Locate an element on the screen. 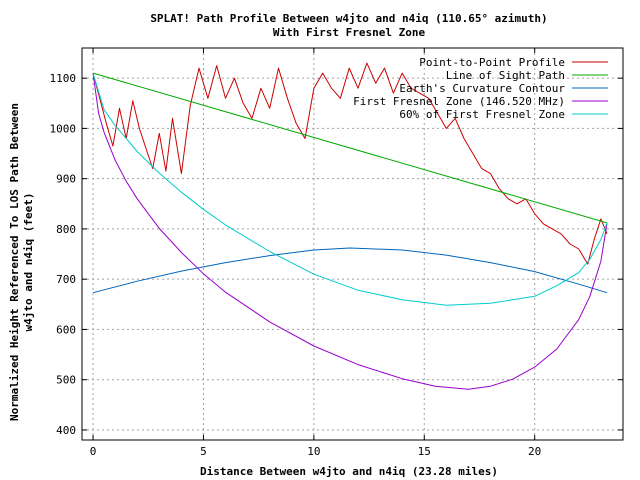 This screenshot has width=640, height=480. legend-label-1: Line of Sight Path is located at coordinates (505, 75).